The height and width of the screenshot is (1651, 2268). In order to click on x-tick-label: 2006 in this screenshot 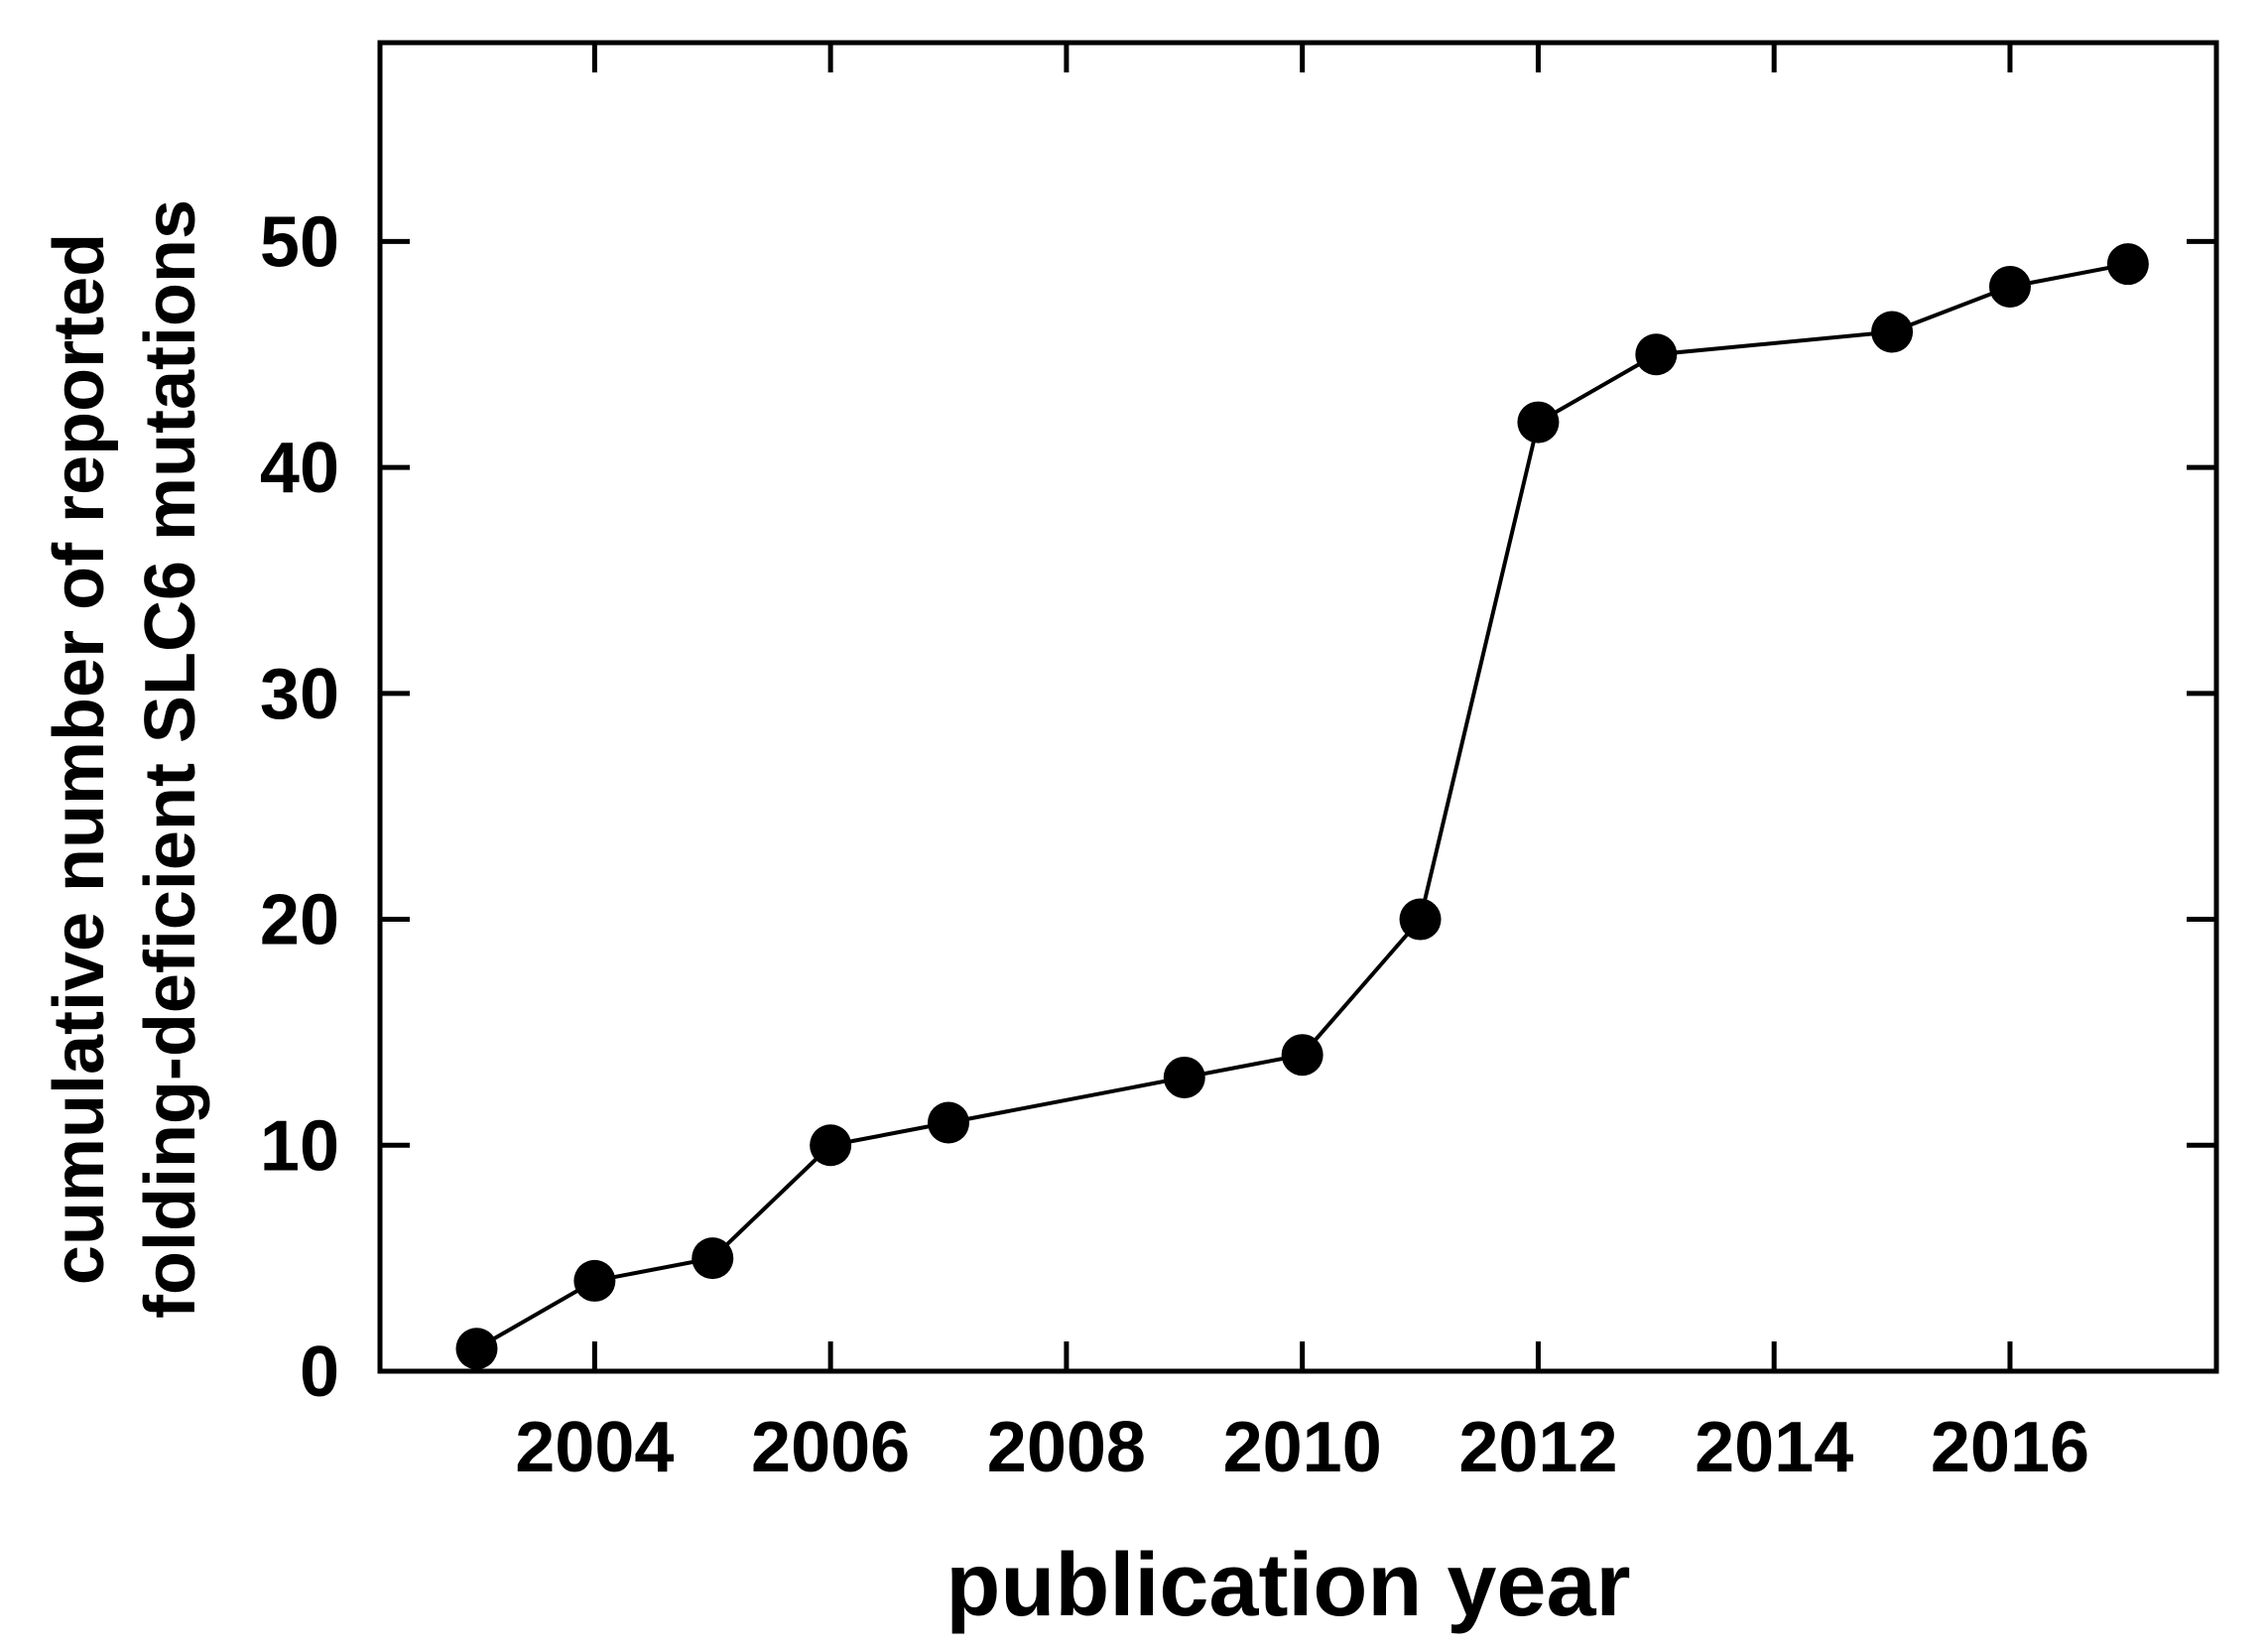, I will do `click(830, 1447)`.